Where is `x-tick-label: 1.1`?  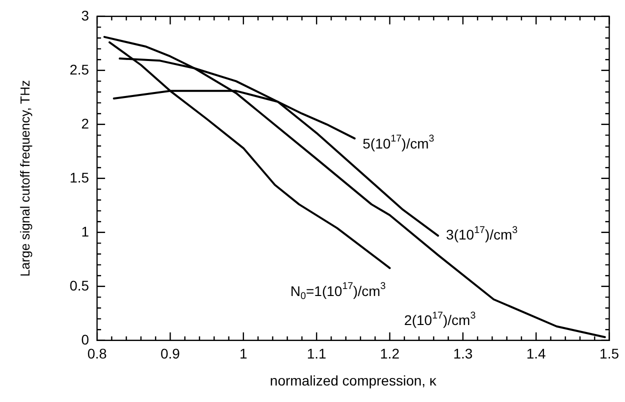 x-tick-label: 1.1 is located at coordinates (316, 354).